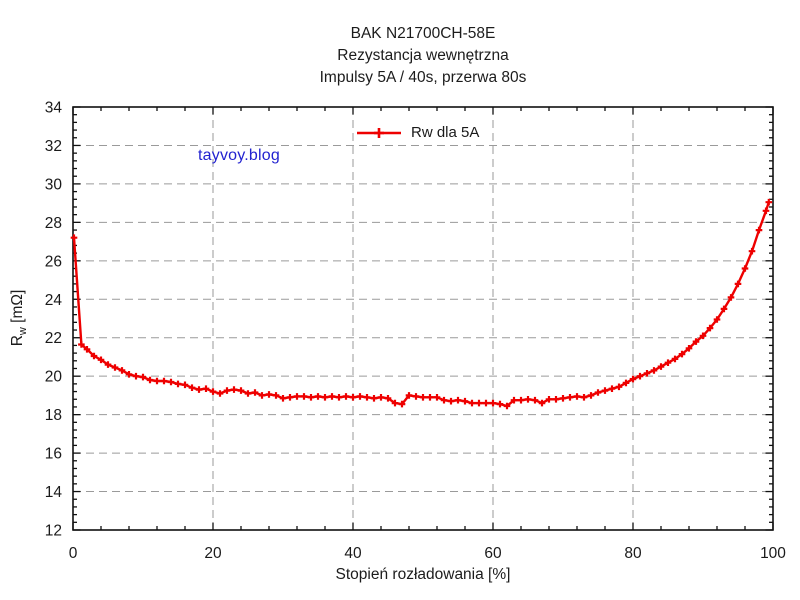 The height and width of the screenshot is (600, 800). What do you see at coordinates (353, 553) in the screenshot?
I see `x-tick-label: 40` at bounding box center [353, 553].